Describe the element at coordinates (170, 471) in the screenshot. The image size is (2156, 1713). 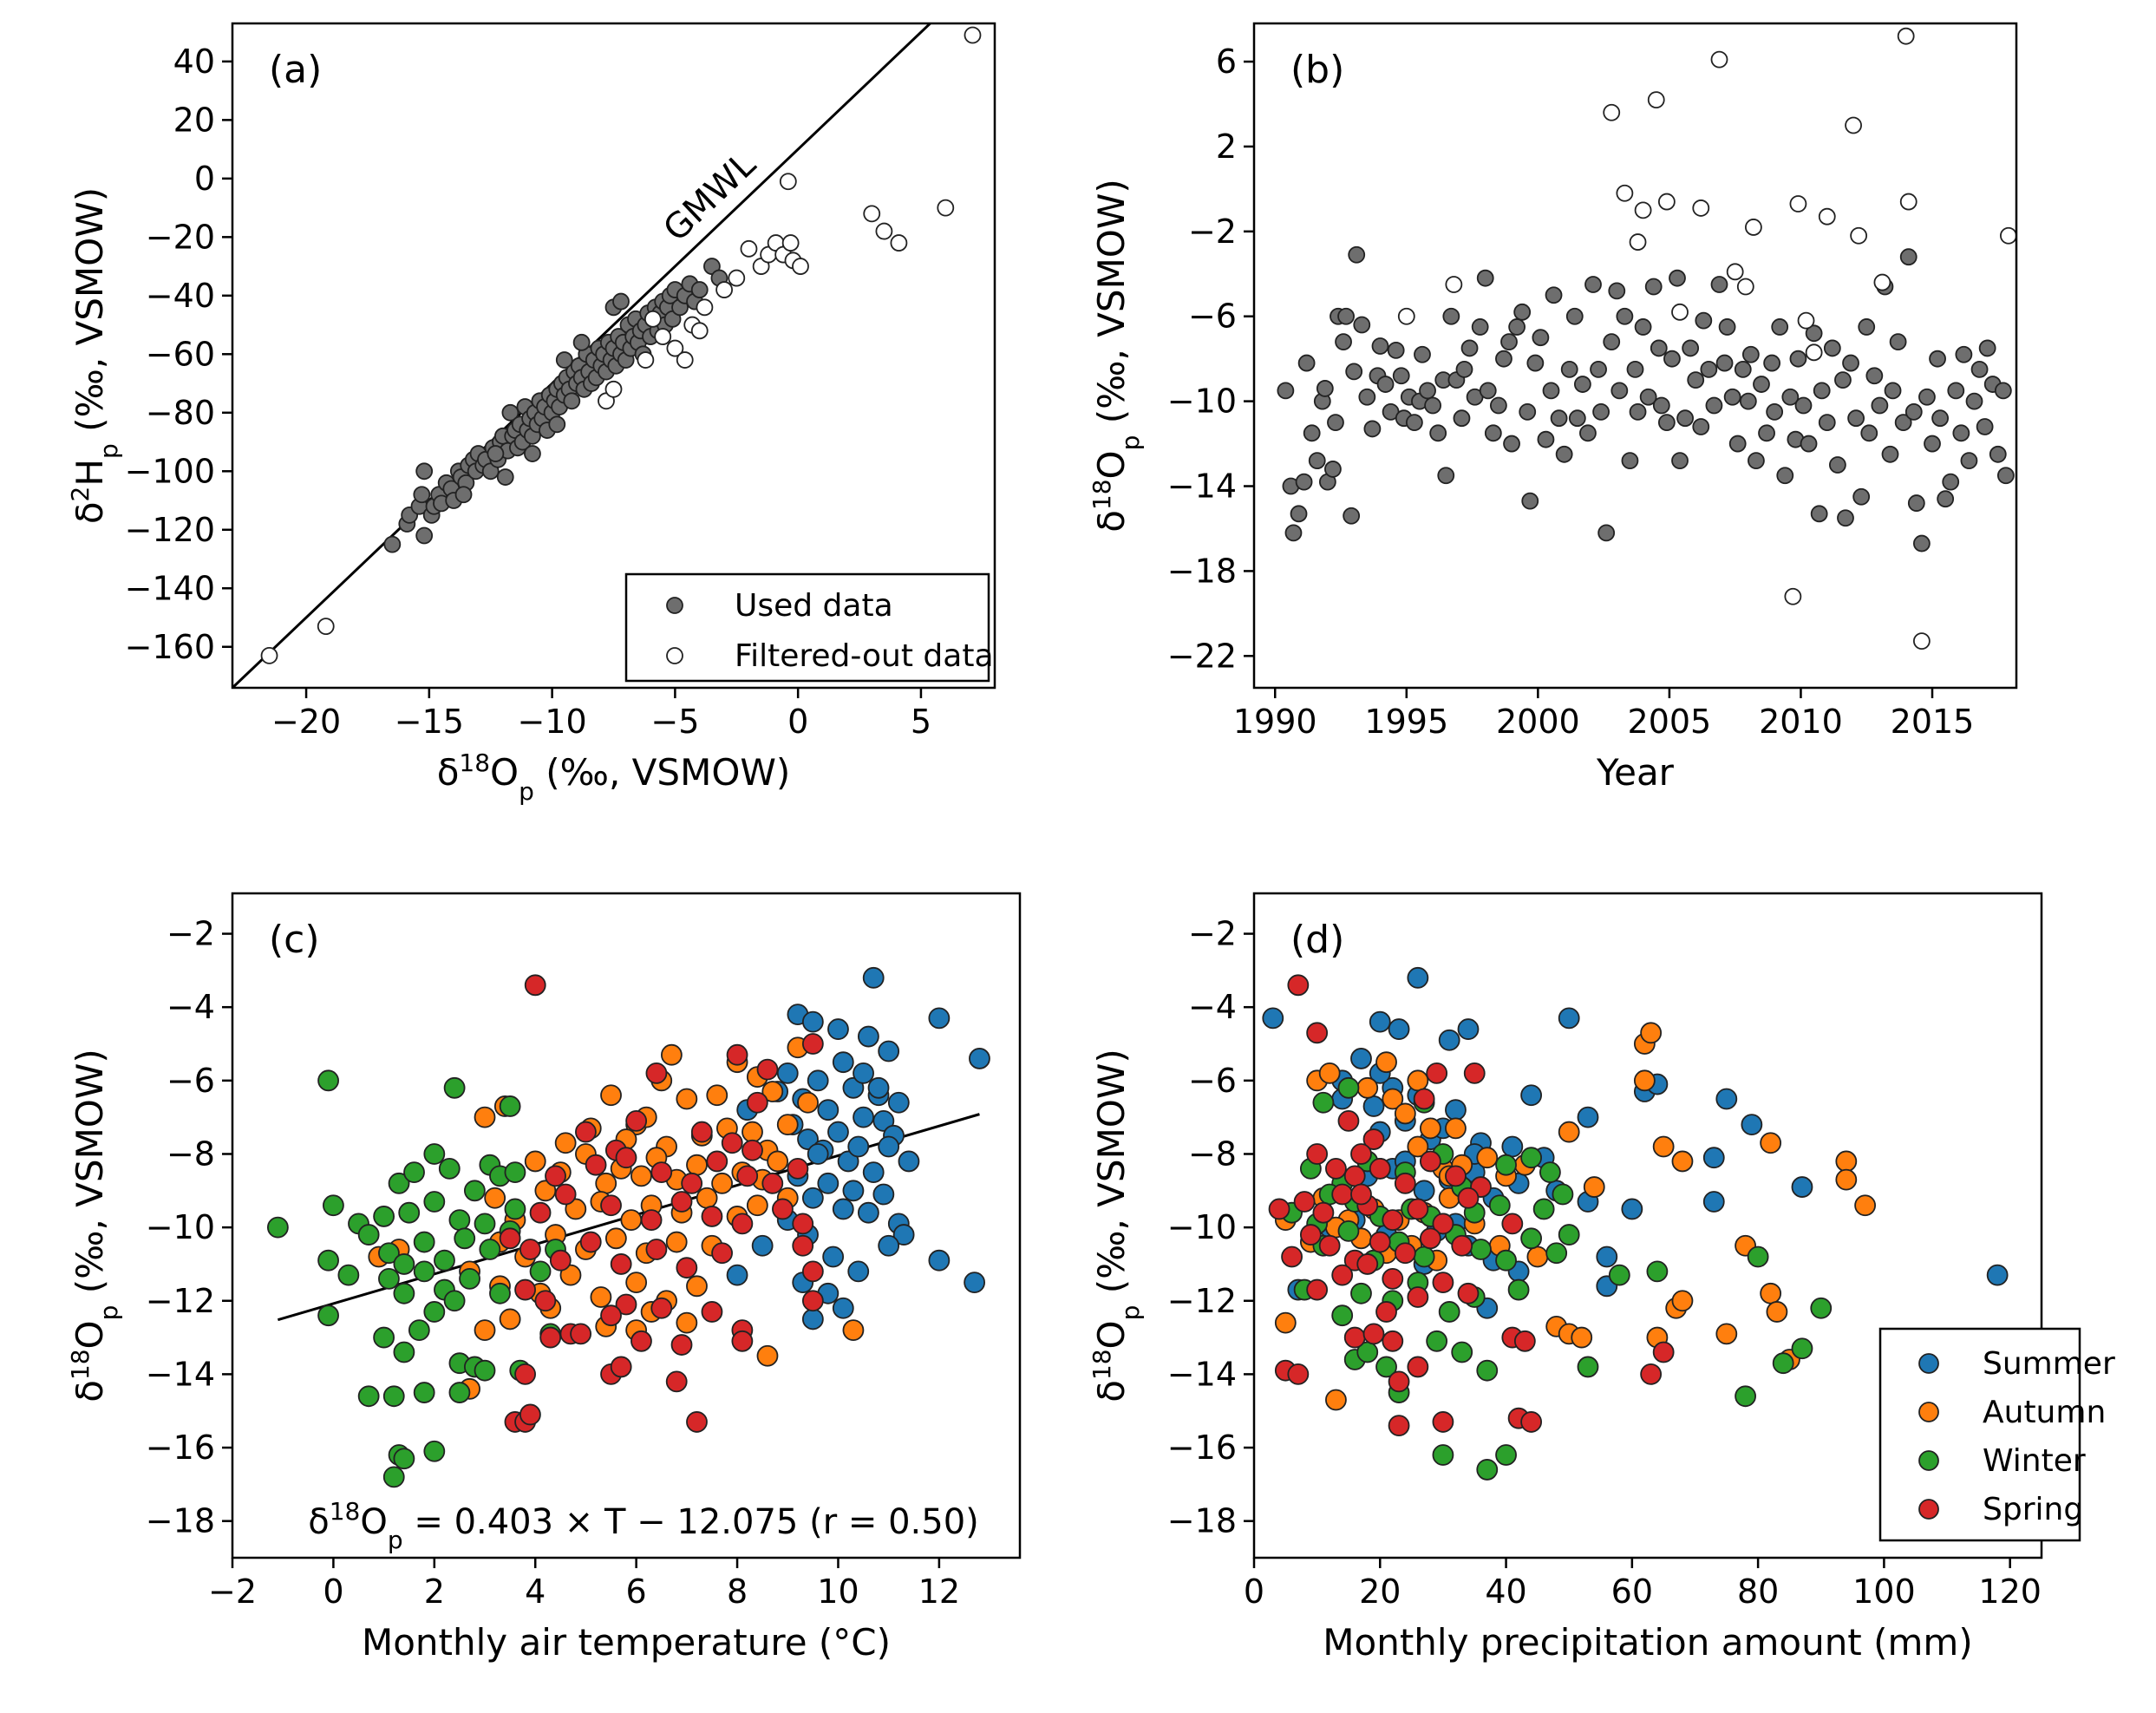
I see `y-tick-label: −100` at that location.